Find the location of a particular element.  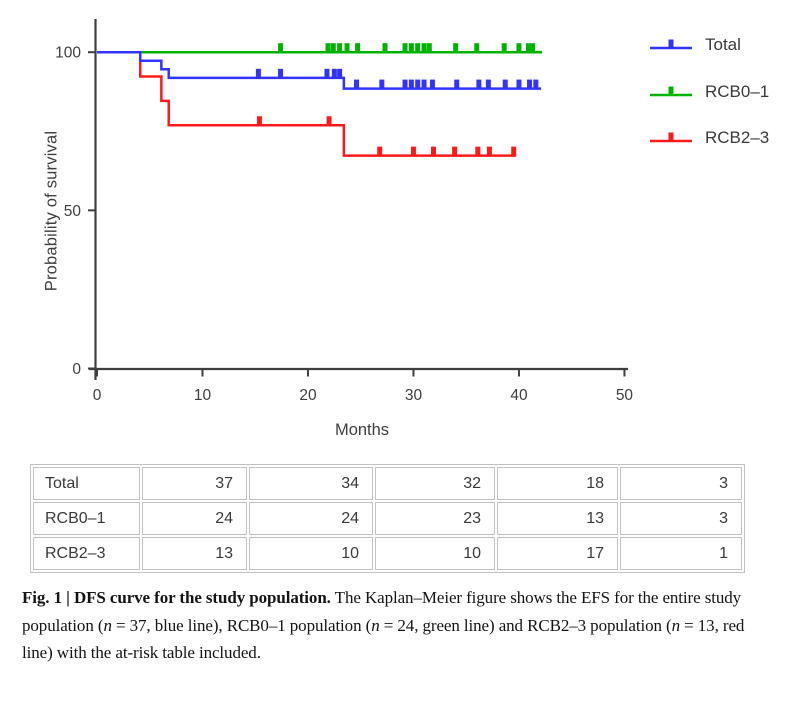

legend: Total RCB0–1 RCB2–3 is located at coordinates (716, 80).